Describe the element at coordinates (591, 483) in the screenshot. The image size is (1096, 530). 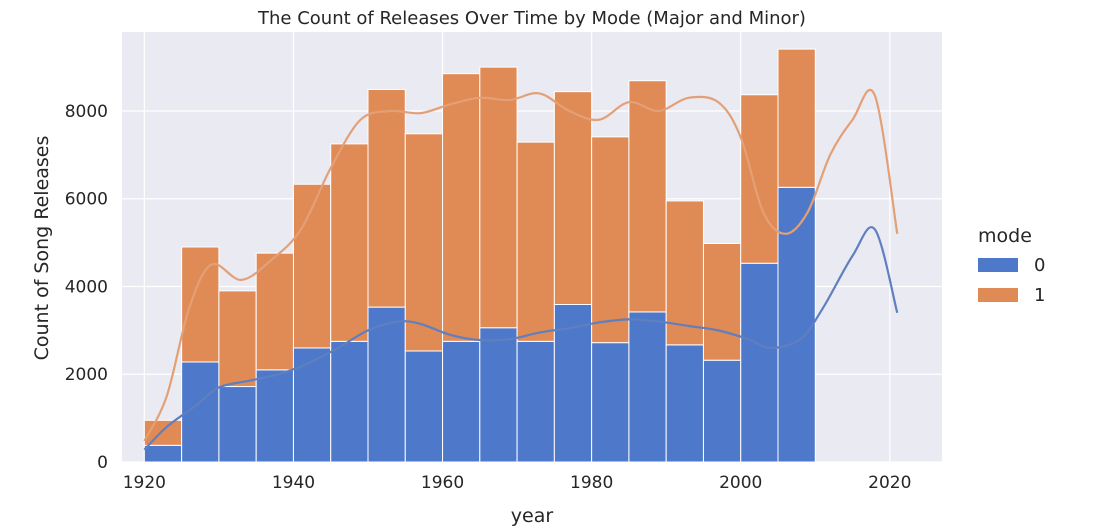
I see `x-tick-label: 1980` at that location.